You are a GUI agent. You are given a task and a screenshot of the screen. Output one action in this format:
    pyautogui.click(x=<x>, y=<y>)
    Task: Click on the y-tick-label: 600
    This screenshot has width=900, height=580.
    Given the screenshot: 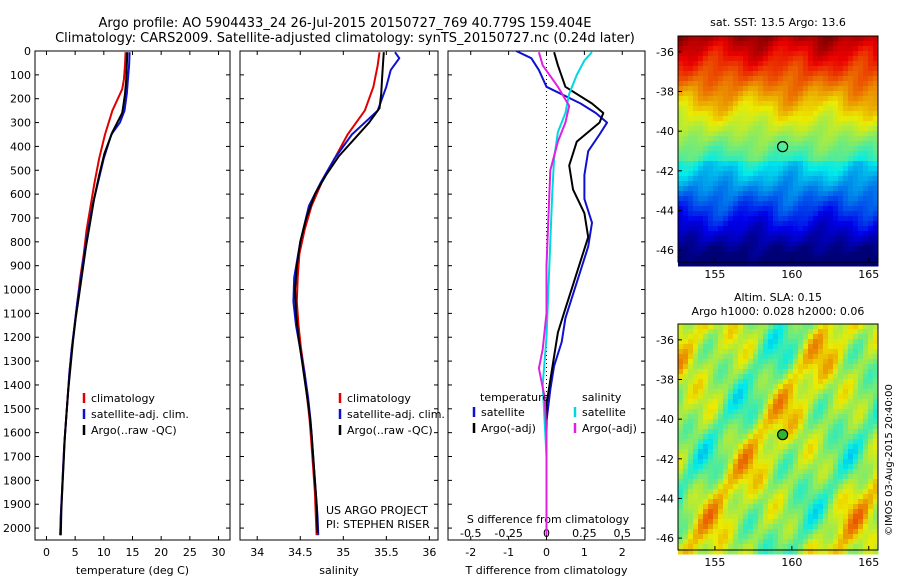 What is the action you would take?
    pyautogui.click(x=20, y=194)
    